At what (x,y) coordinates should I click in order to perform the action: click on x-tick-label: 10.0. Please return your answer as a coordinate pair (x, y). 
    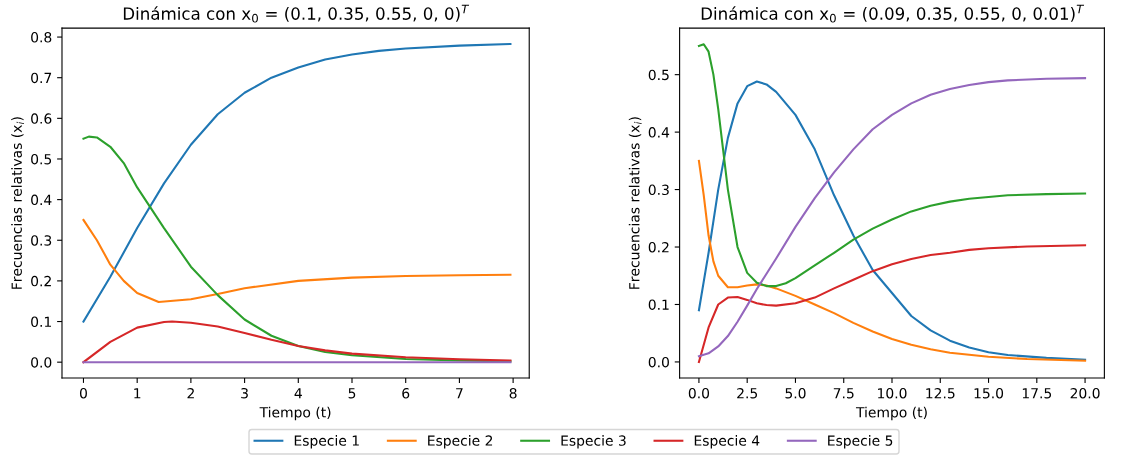
    Looking at the image, I should click on (892, 393).